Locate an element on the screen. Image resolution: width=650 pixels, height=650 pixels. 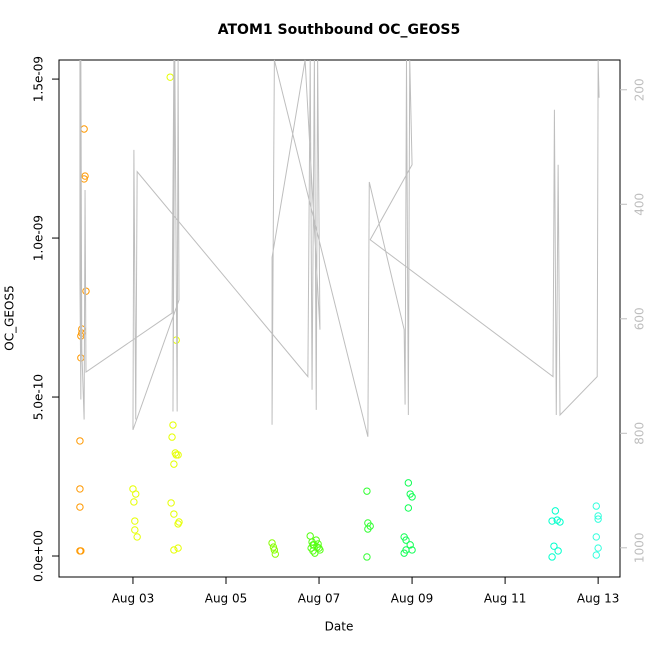
x-tick-label: Aug 09 is located at coordinates (412, 599).